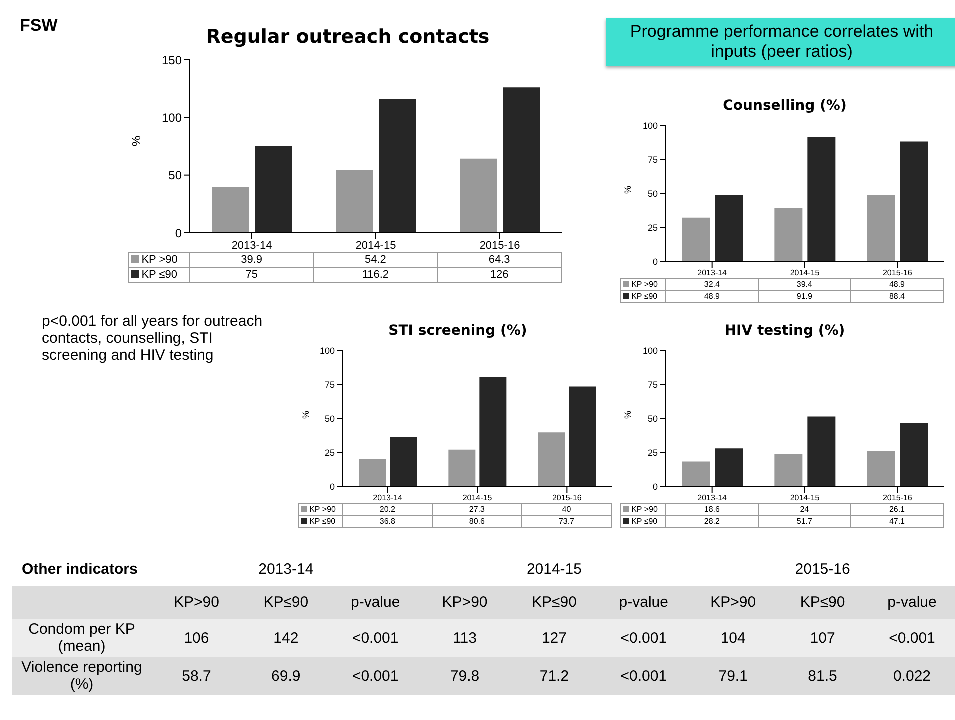 Image resolution: width=955 pixels, height=720 pixels. What do you see at coordinates (387, 510) in the screenshot?
I see `data-label: 20.2` at bounding box center [387, 510].